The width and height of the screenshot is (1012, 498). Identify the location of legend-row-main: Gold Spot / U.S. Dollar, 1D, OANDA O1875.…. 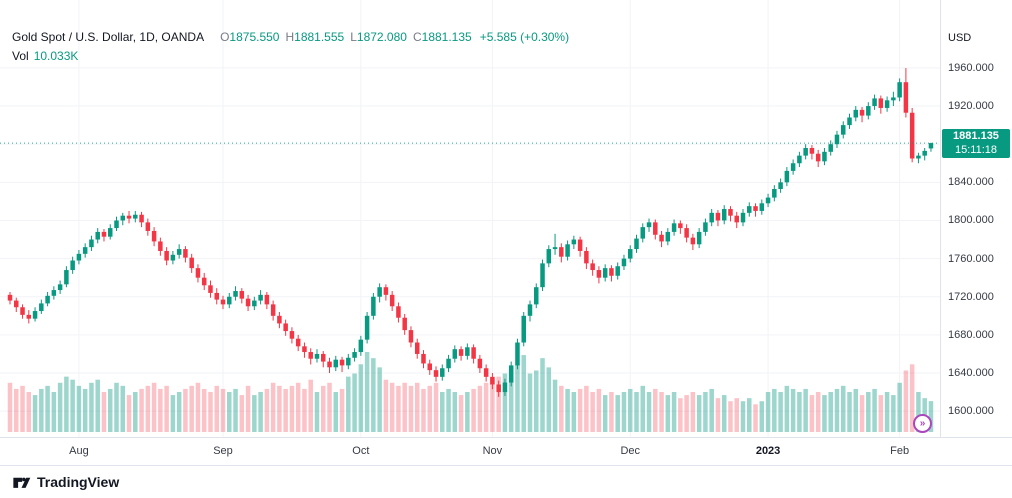
(290, 37).